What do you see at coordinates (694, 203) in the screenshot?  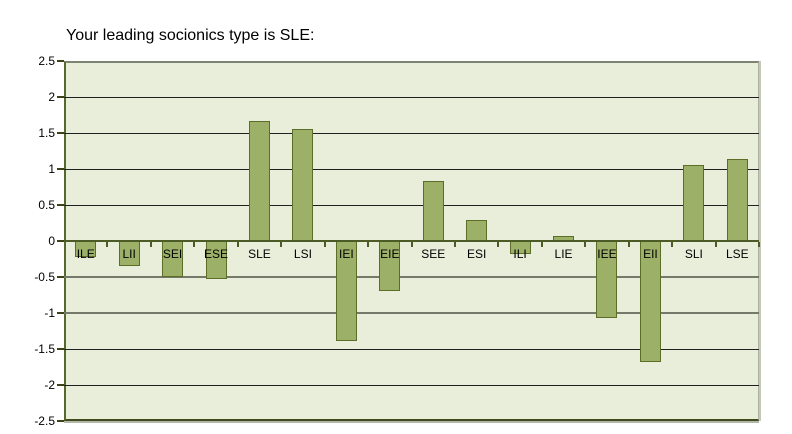 I see `bar-sli` at bounding box center [694, 203].